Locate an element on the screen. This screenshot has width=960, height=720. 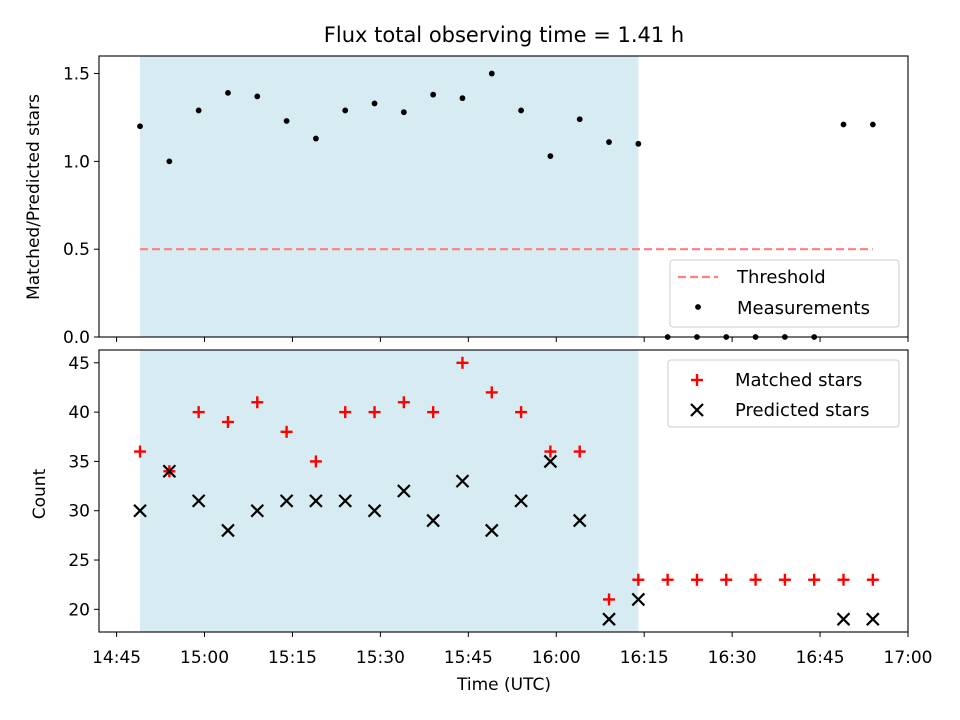
top-y-tick-label: 1.0 is located at coordinates (76, 162).